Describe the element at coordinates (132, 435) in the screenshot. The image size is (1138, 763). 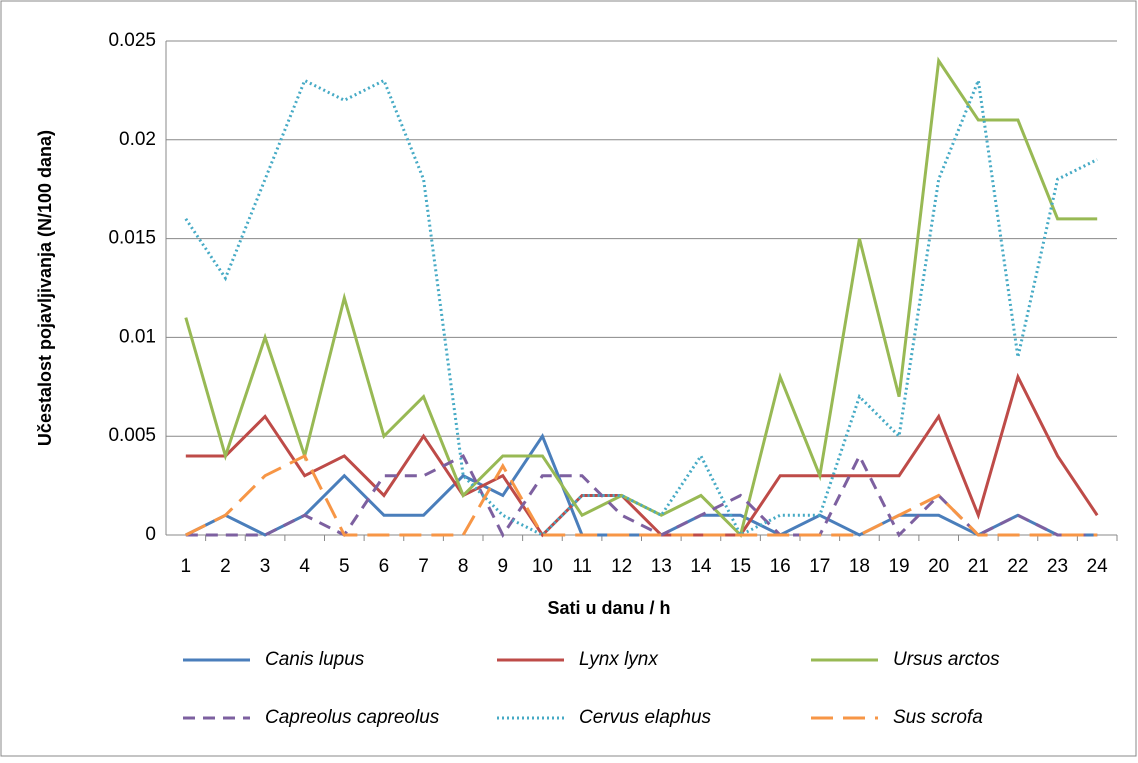
I see `y-tick-label: 0.005` at that location.